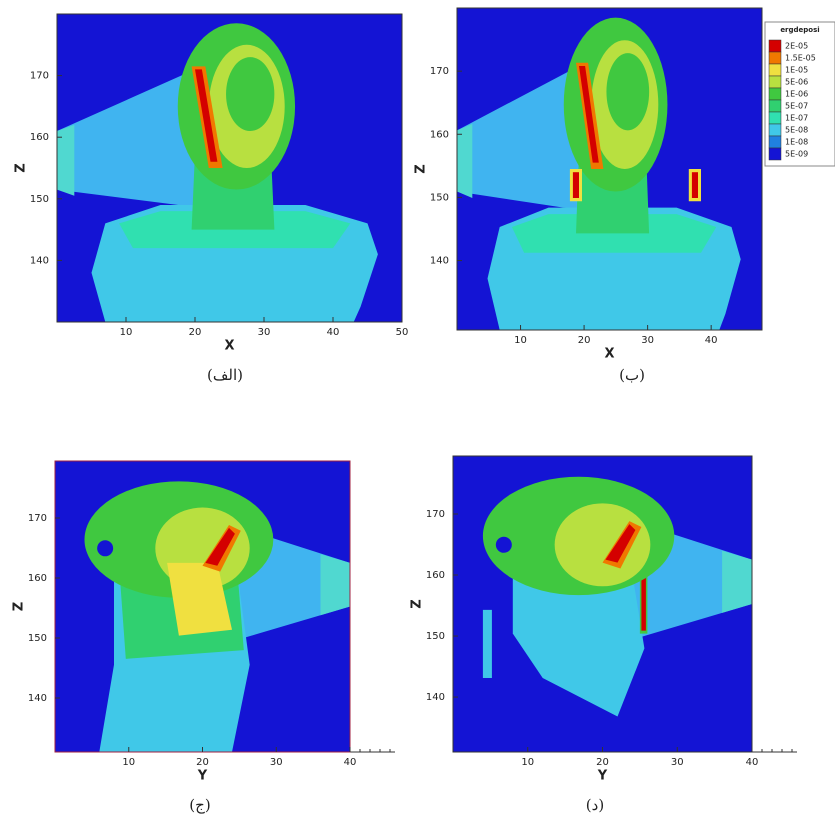 The image size is (835, 823). Describe the element at coordinates (796, 130) in the screenshot. I see `legend-label: 5E-08` at that location.